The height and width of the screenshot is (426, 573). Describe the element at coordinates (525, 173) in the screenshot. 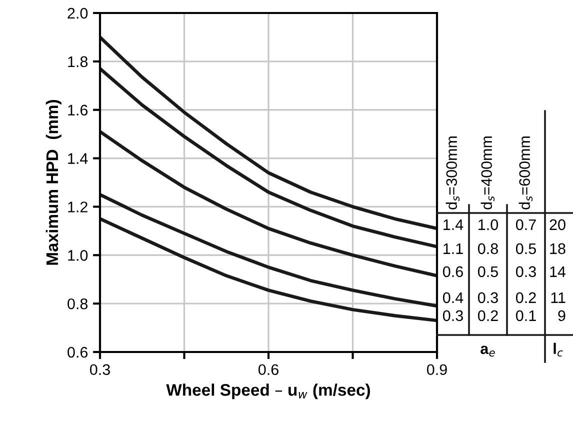

I see `text: d$_{s}$=600mm` at that location.